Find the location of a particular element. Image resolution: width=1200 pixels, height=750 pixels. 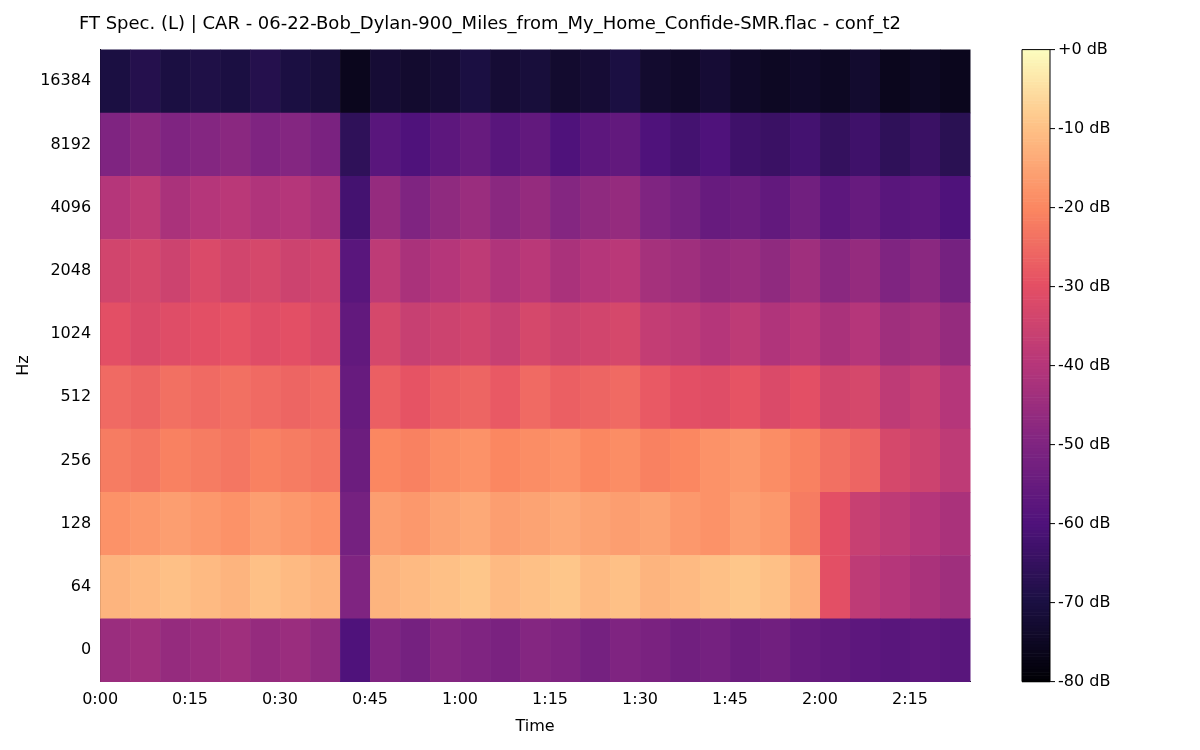

color-bar-label: -70 dB is located at coordinates (1084, 601).